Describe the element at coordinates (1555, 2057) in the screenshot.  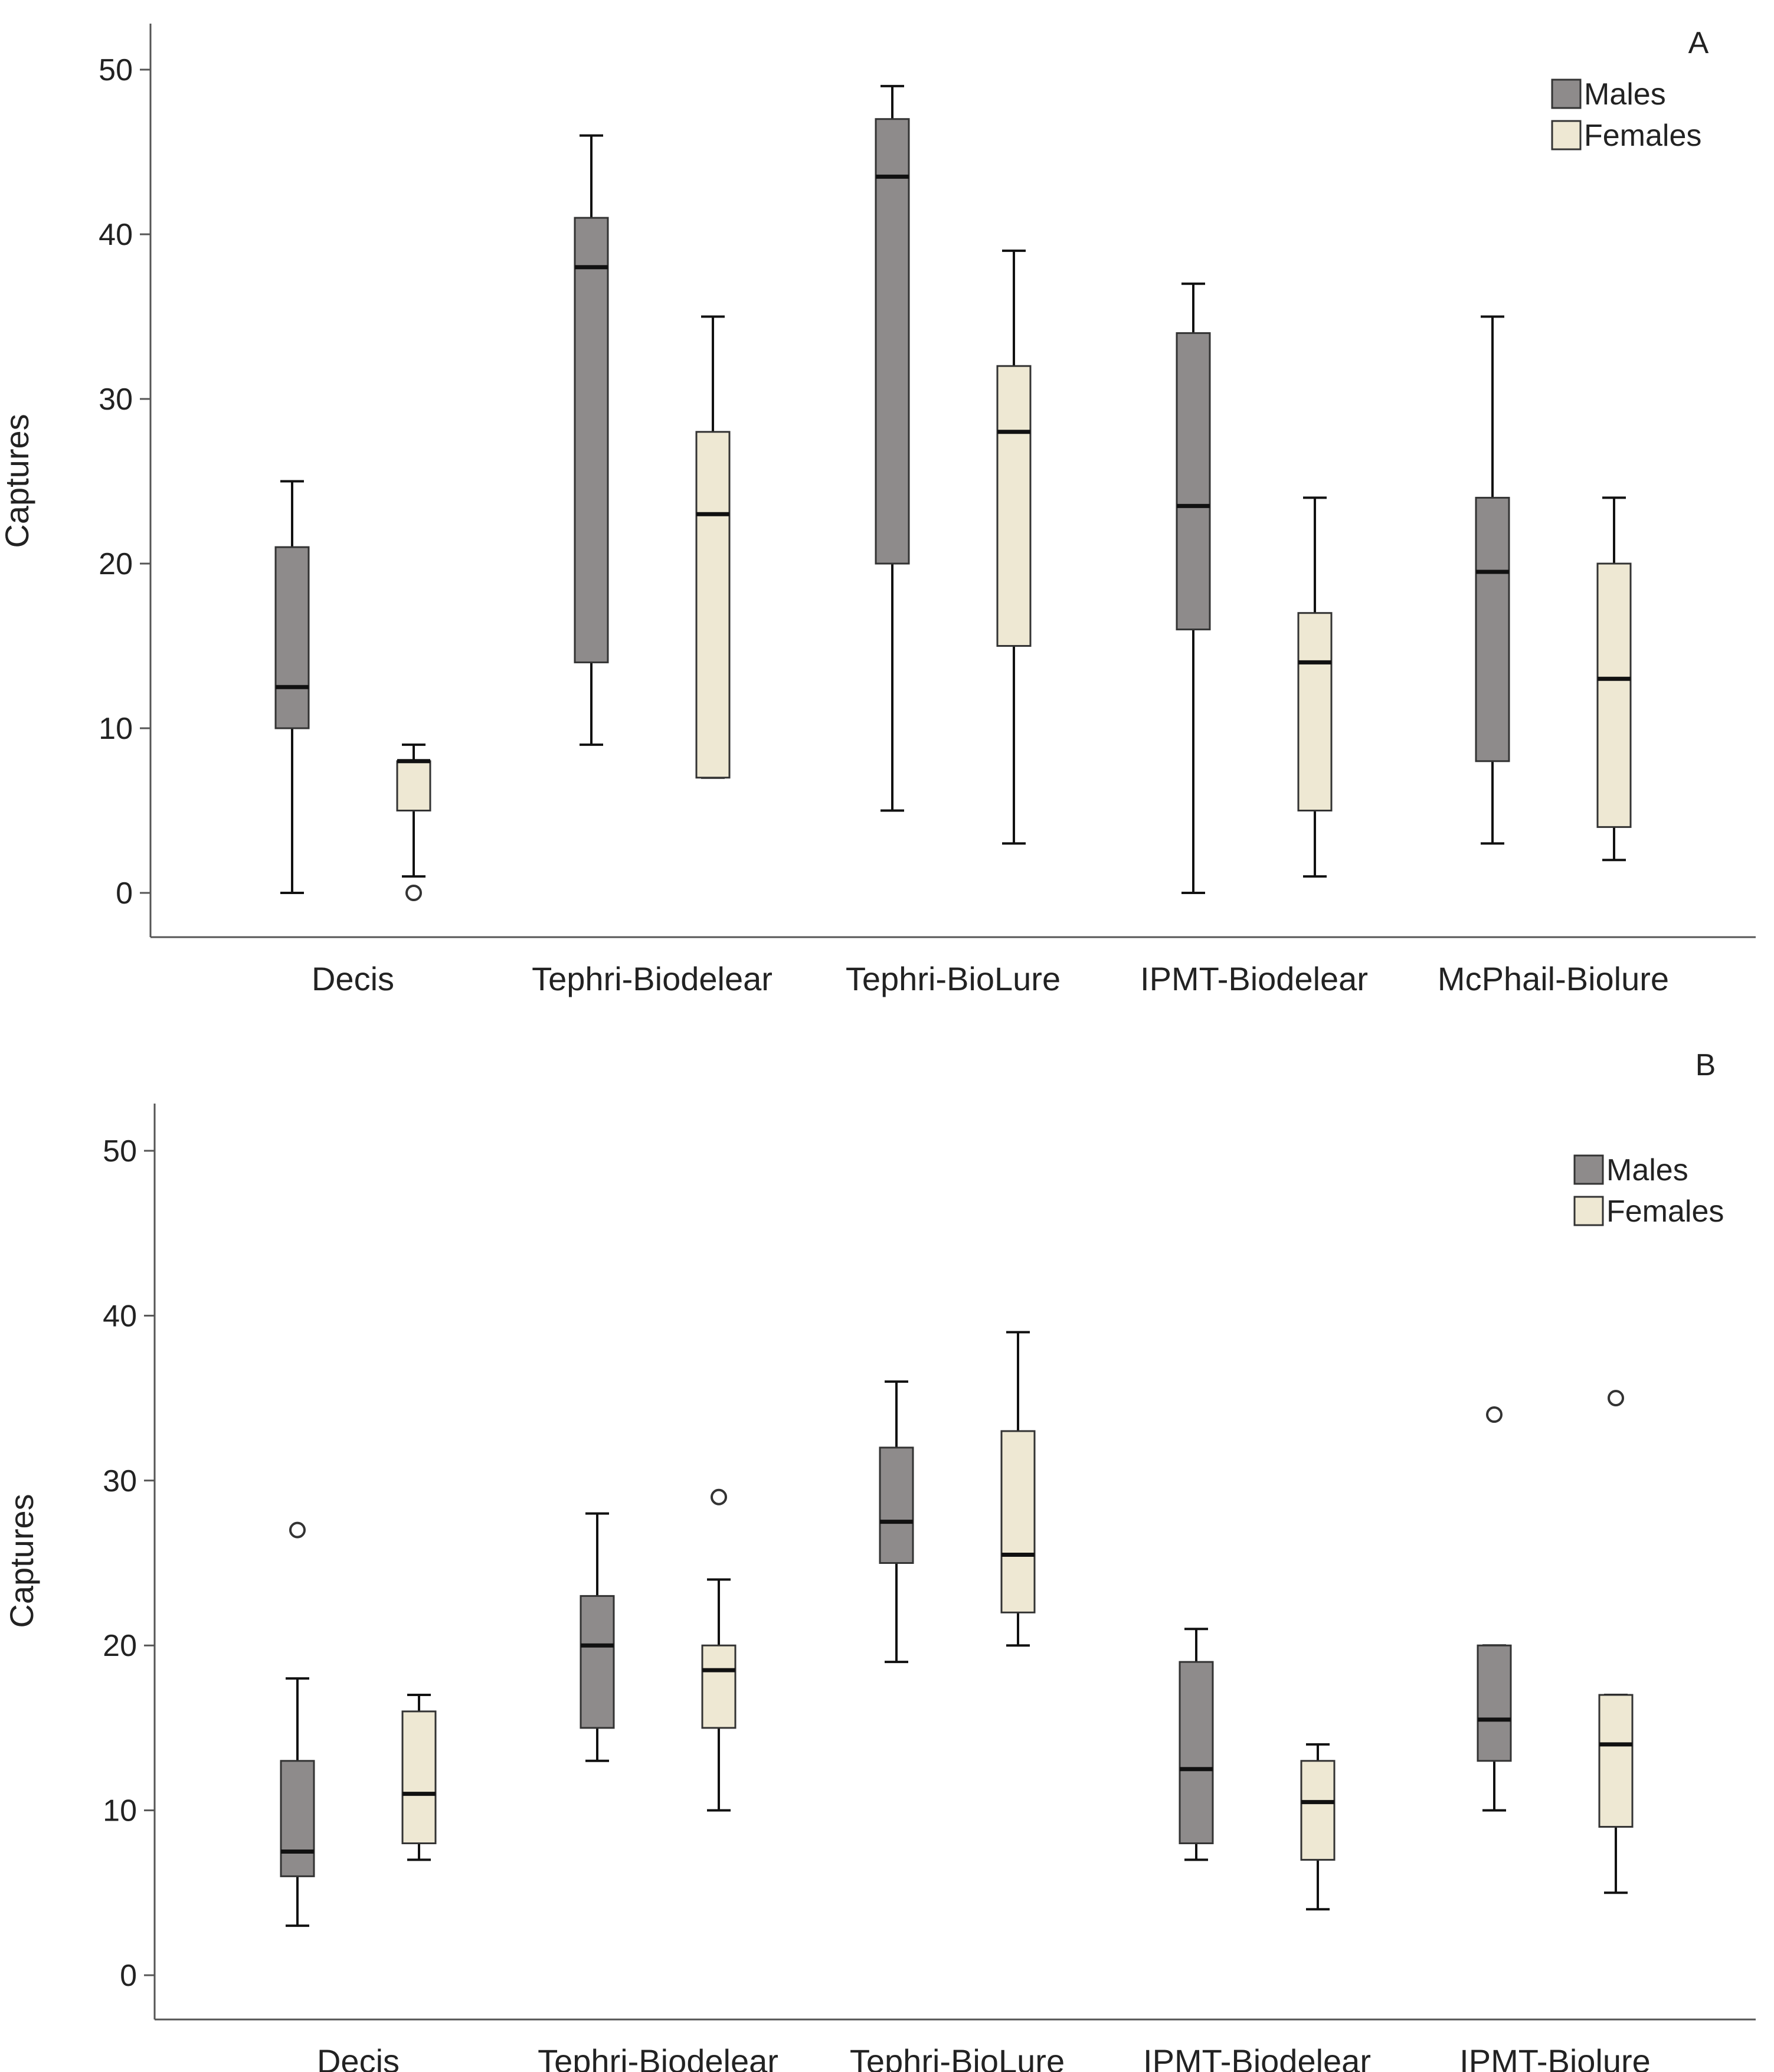
I see `category-label-ipmt-biolure: IPMT-Biolure` at that location.